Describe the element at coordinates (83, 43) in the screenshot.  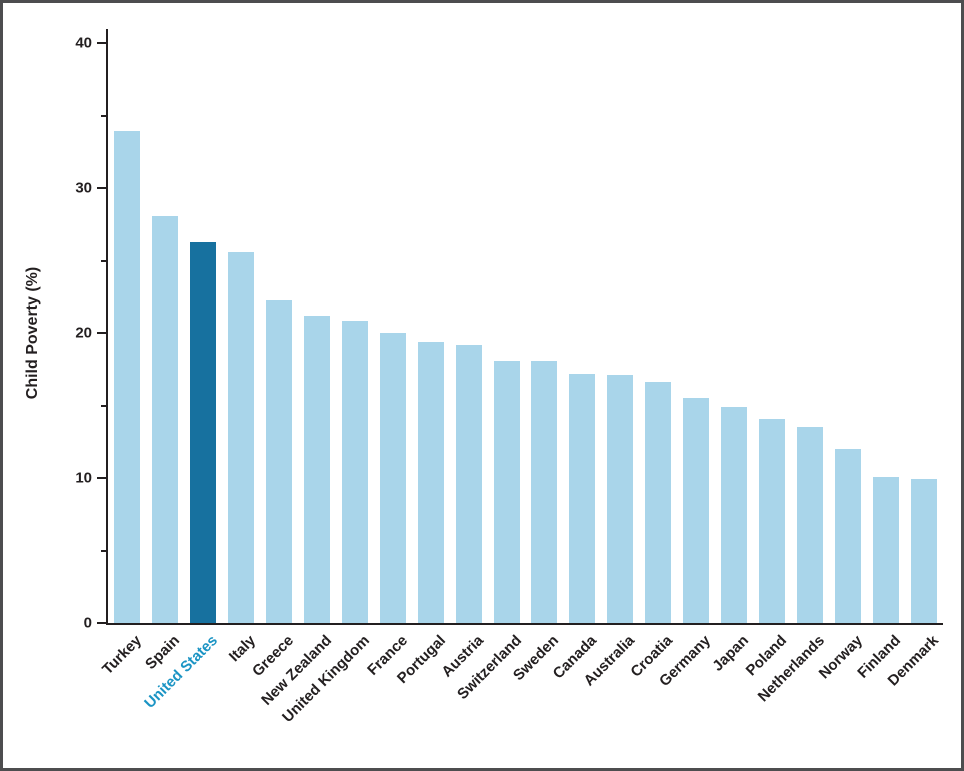
I see `y-tick-label-40: 40` at that location.